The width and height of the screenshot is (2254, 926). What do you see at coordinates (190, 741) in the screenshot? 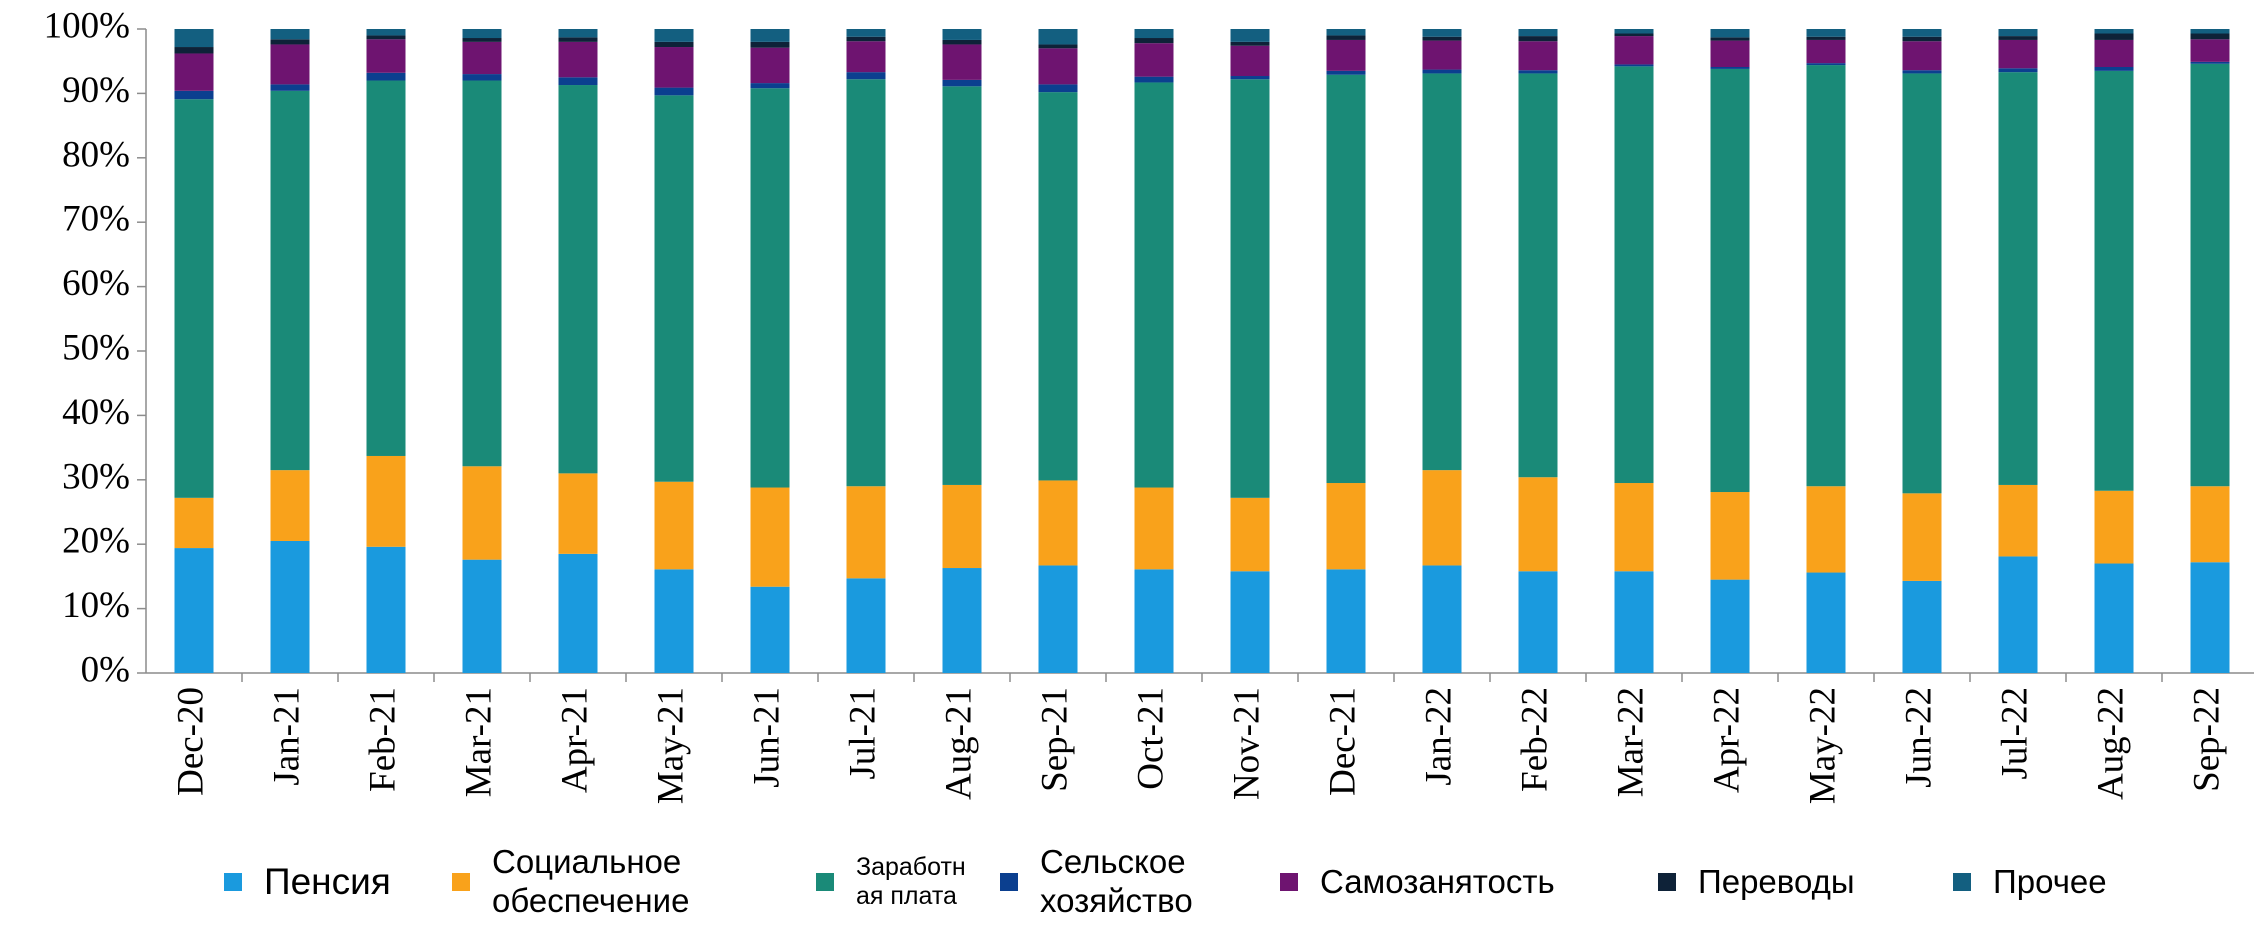
I see `x-tick-label: Dec-20` at bounding box center [190, 741].